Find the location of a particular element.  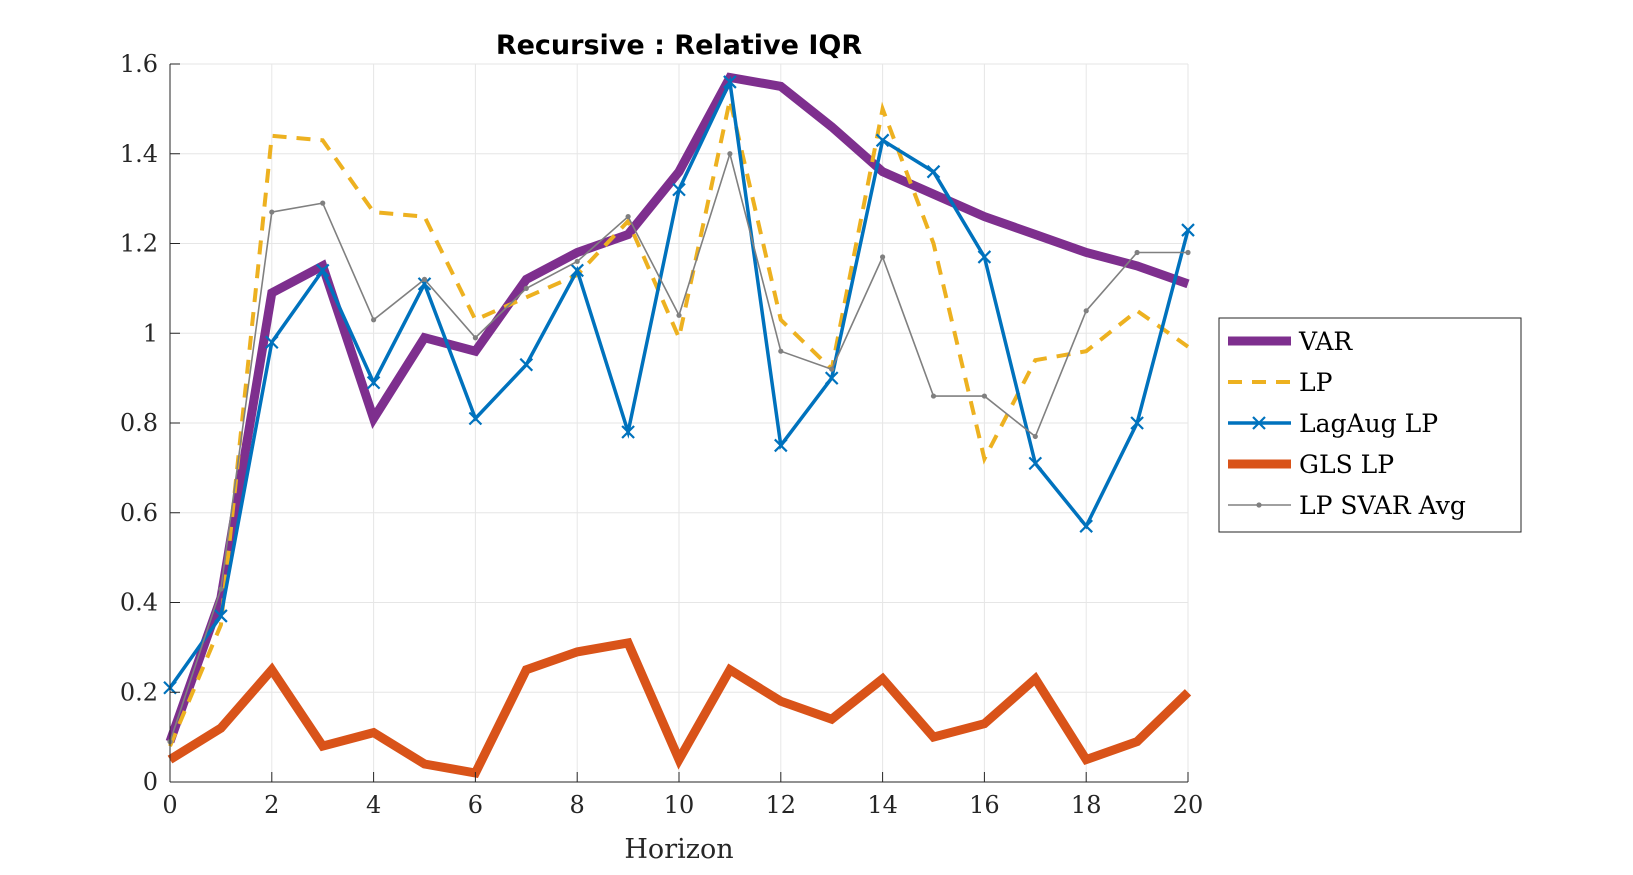

series-gls-lp is located at coordinates (679, 708).